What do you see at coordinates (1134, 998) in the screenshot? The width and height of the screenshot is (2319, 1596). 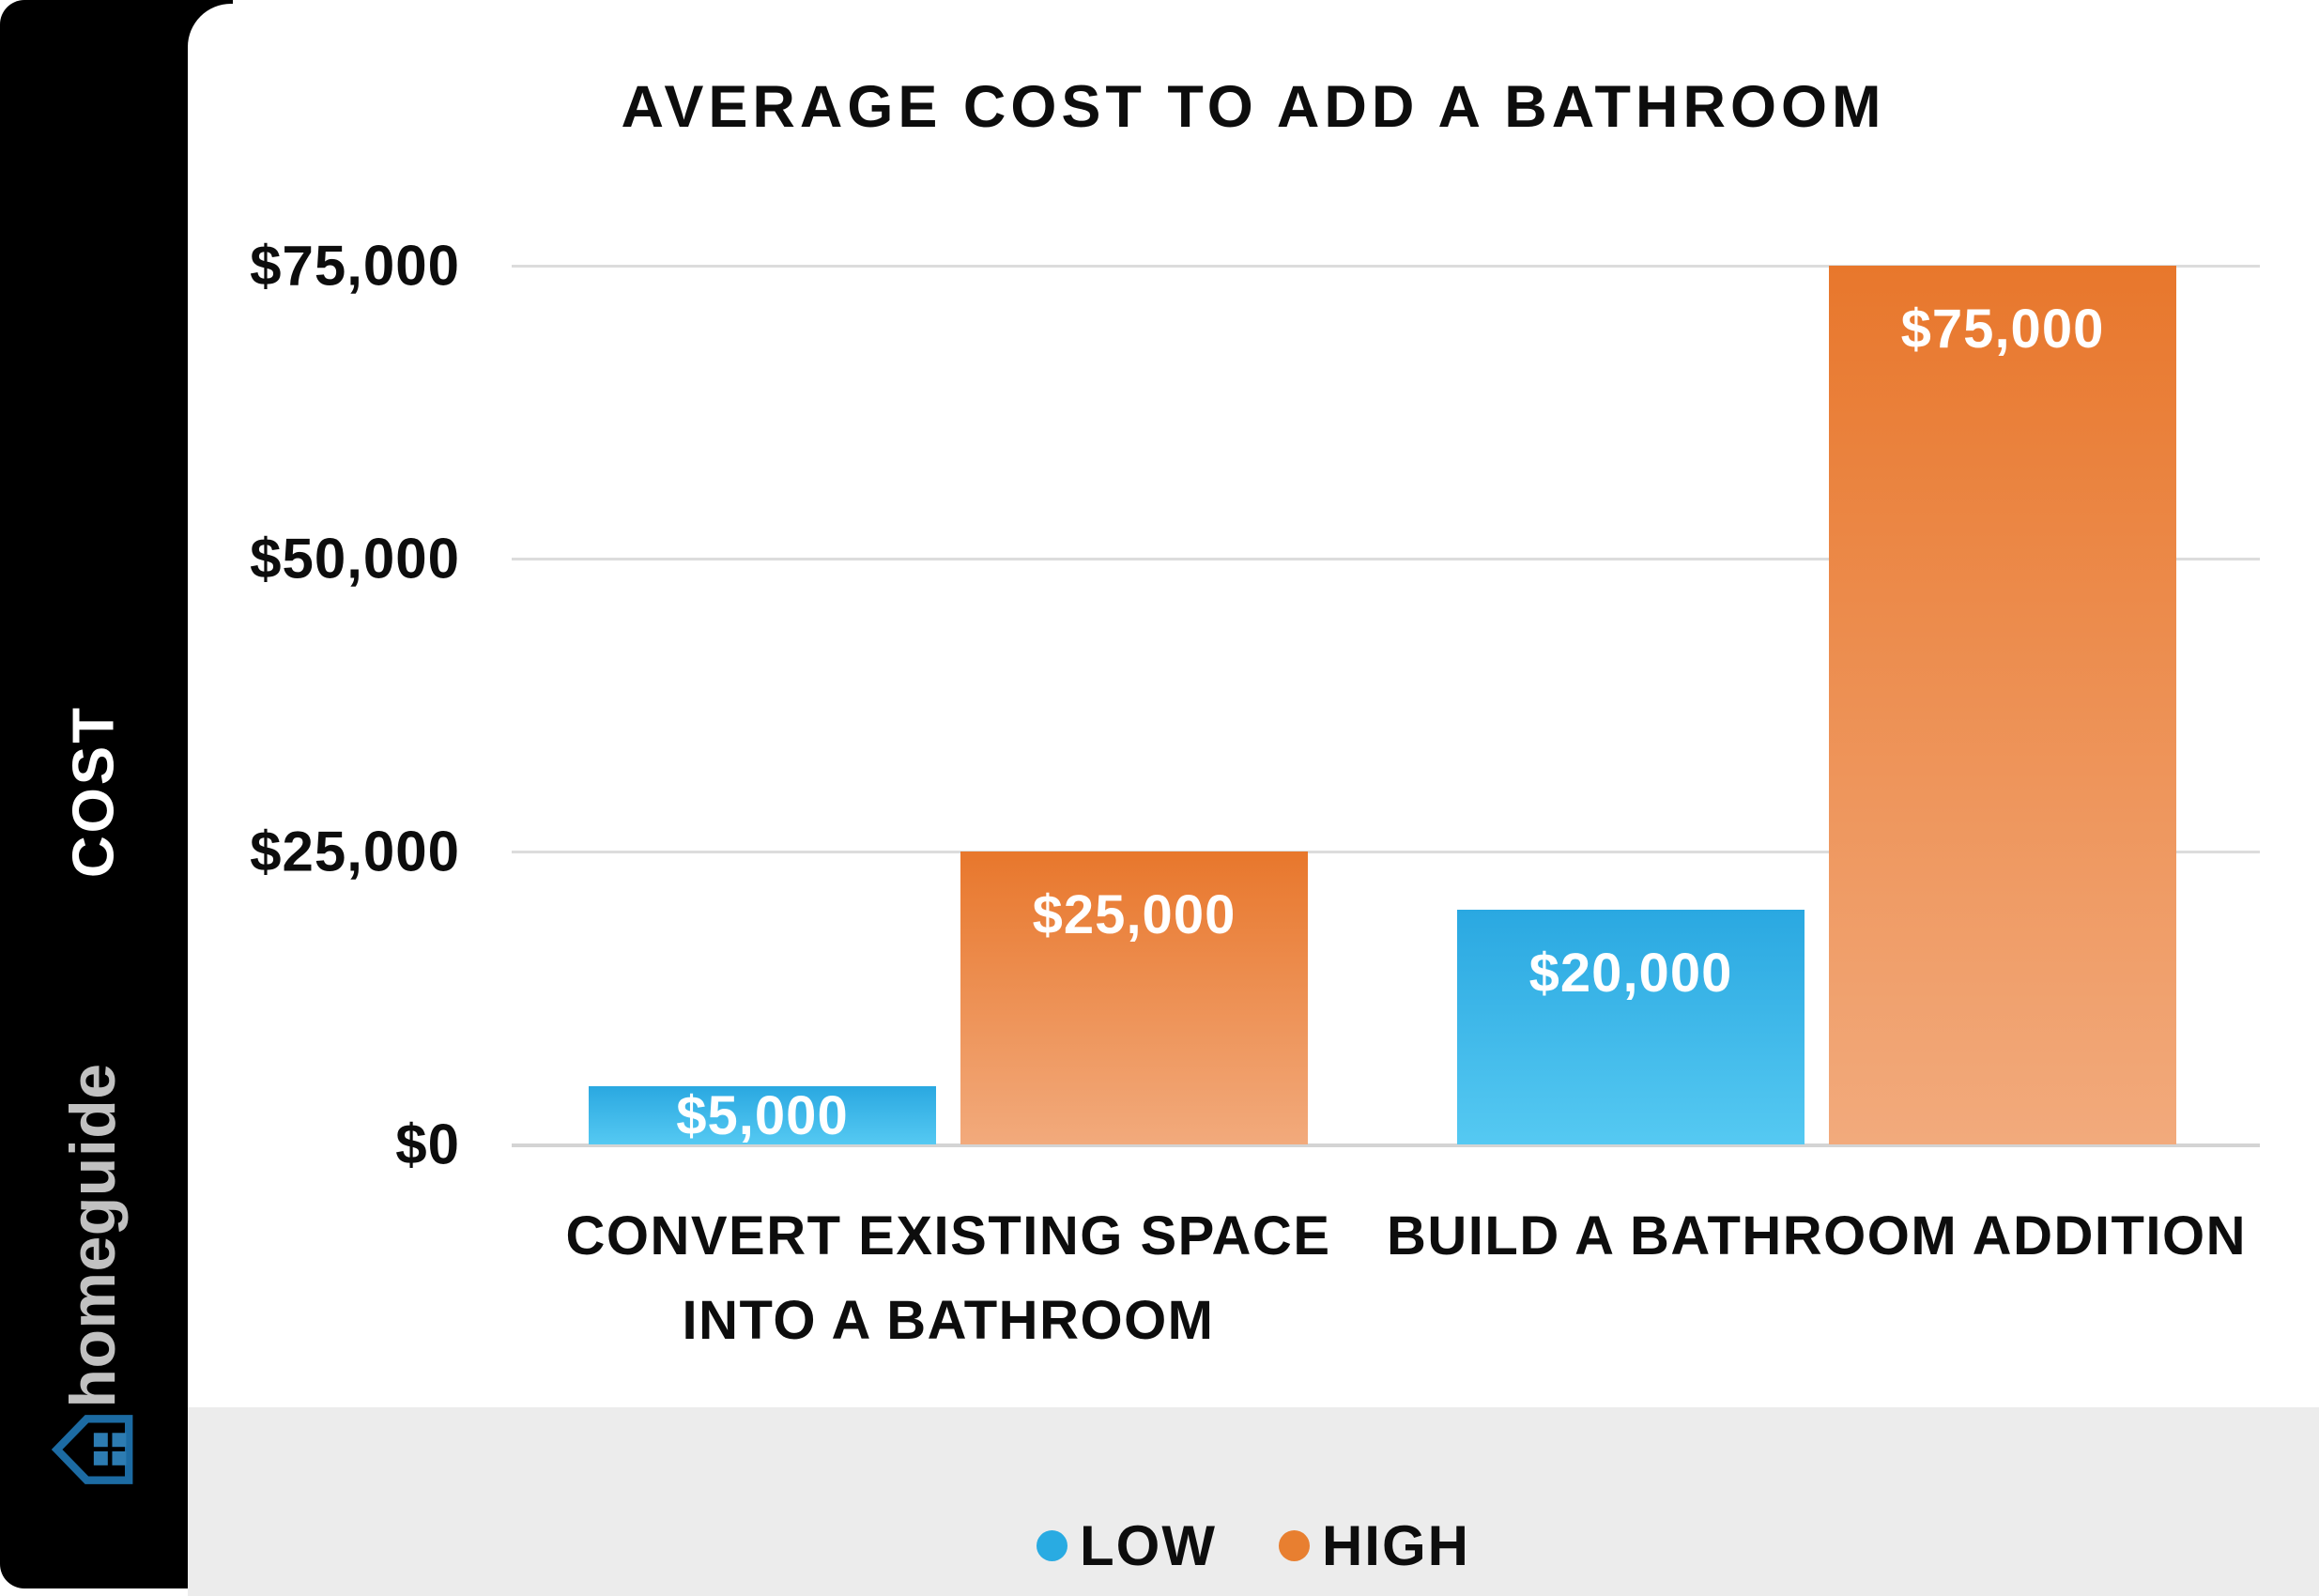 I see `bar-high-group1: $25,000` at bounding box center [1134, 998].